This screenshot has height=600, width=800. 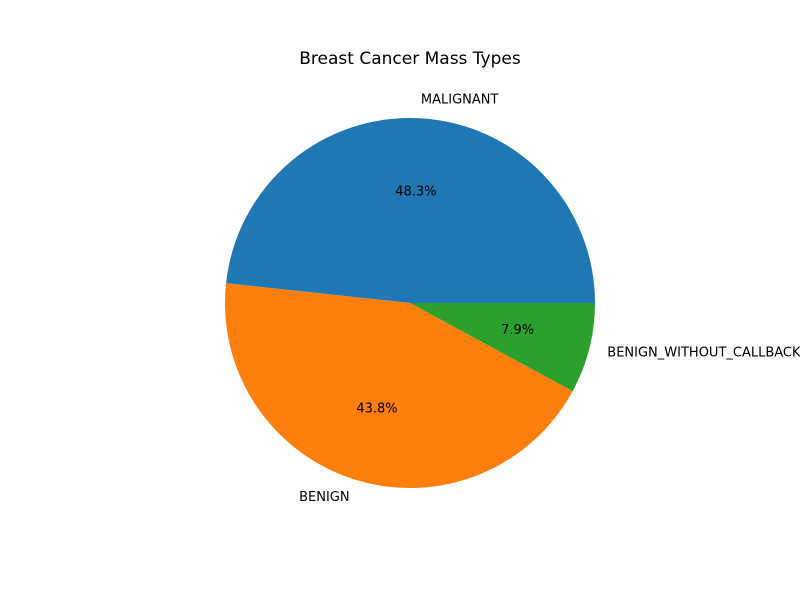 I want to click on slice-label: BENIGN, so click(x=324, y=497).